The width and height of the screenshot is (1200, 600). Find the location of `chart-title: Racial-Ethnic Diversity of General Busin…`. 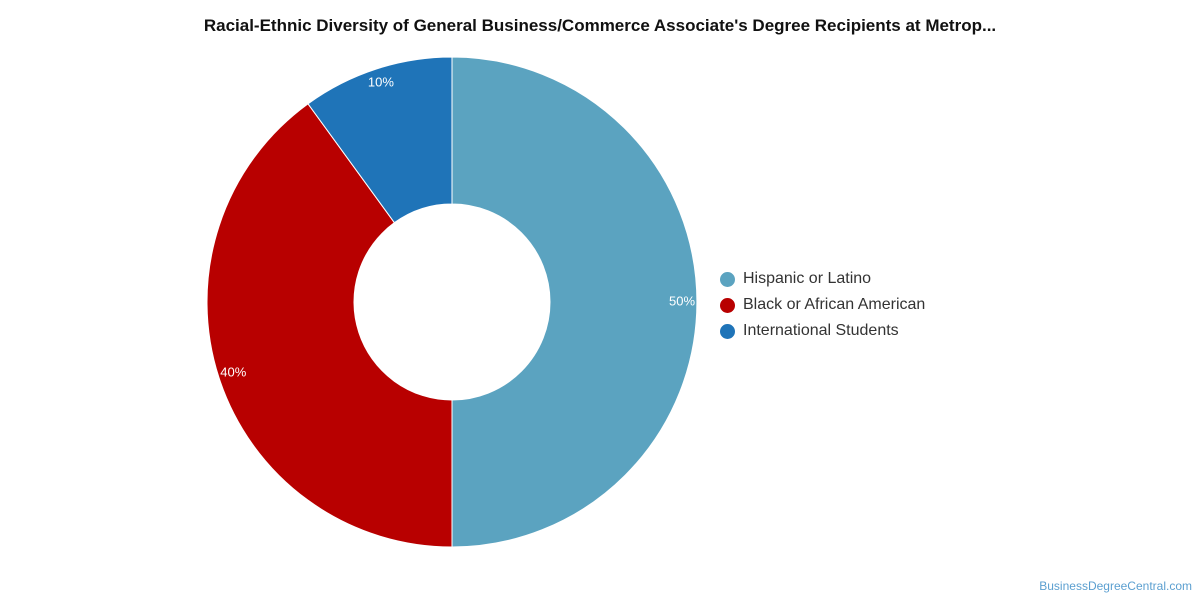

chart-title: Racial-Ethnic Diversity of General Busin… is located at coordinates (600, 25).